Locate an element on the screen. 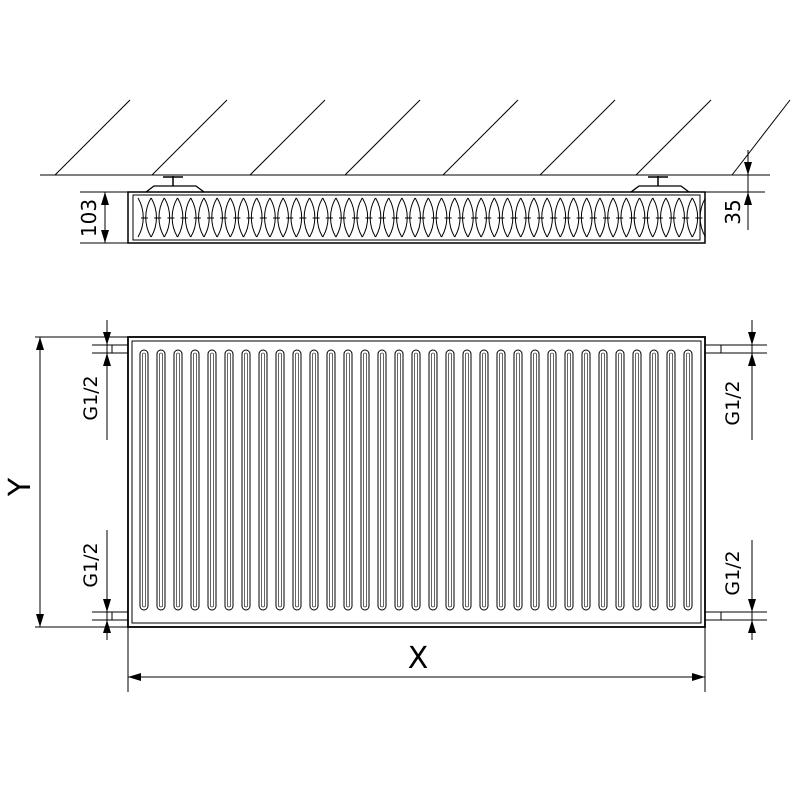 The image size is (800, 800). dimension-35-label: 35 is located at coordinates (733, 211).